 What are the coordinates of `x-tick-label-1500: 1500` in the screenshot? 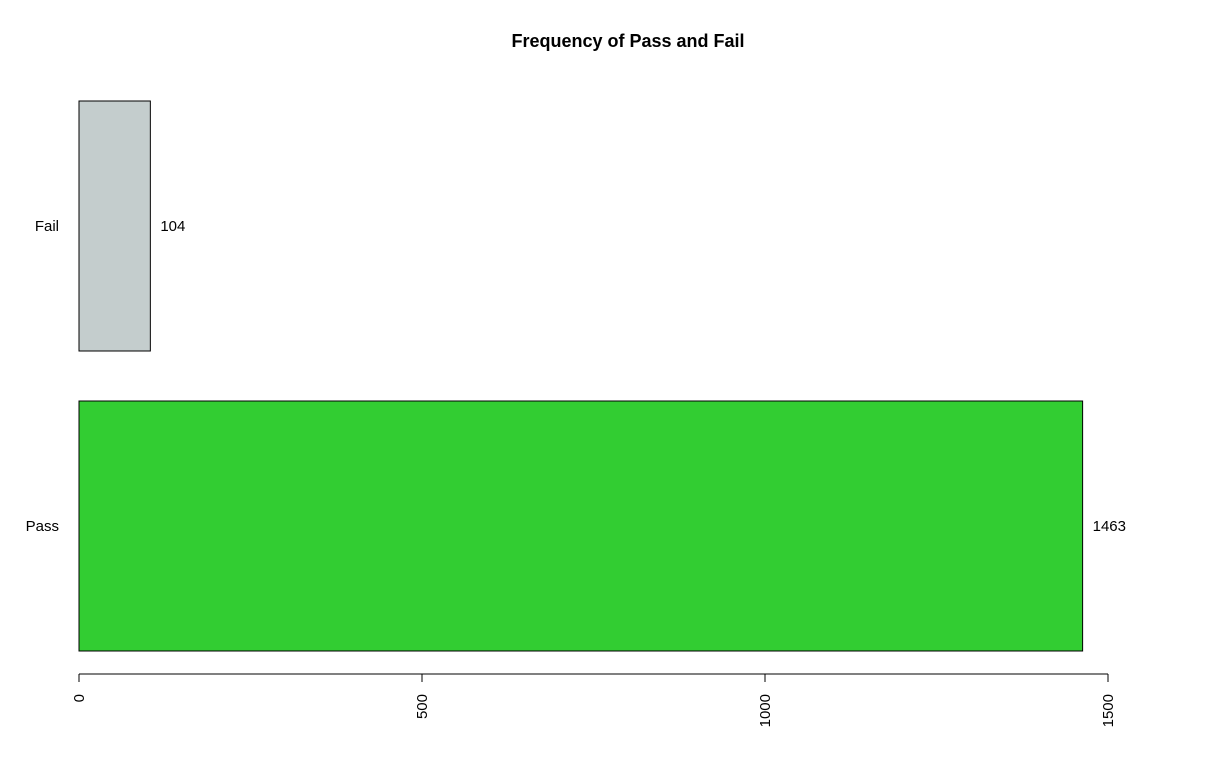 It's located at (1108, 710).